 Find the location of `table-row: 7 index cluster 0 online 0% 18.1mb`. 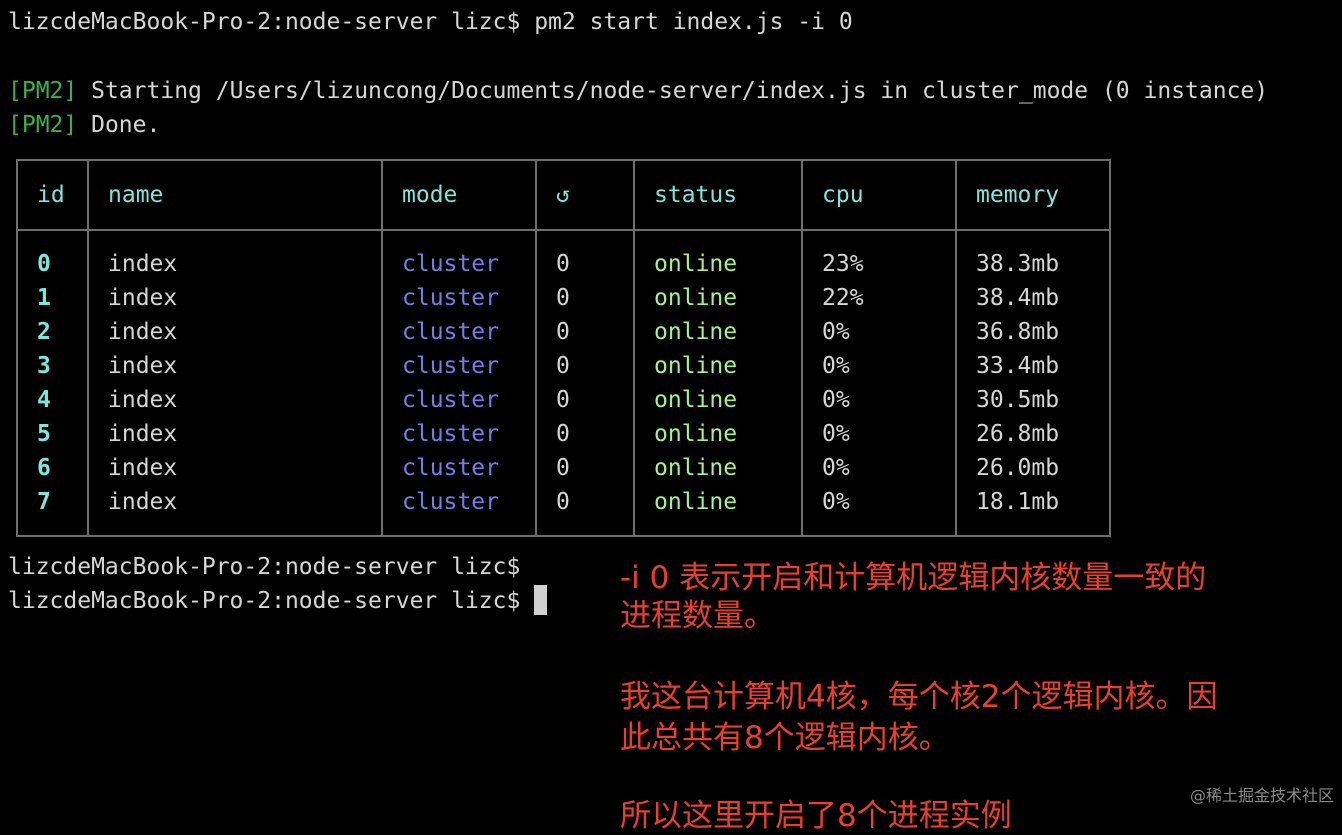

table-row: 7 index cluster 0 online 0% 18.1mb is located at coordinates (563, 511).